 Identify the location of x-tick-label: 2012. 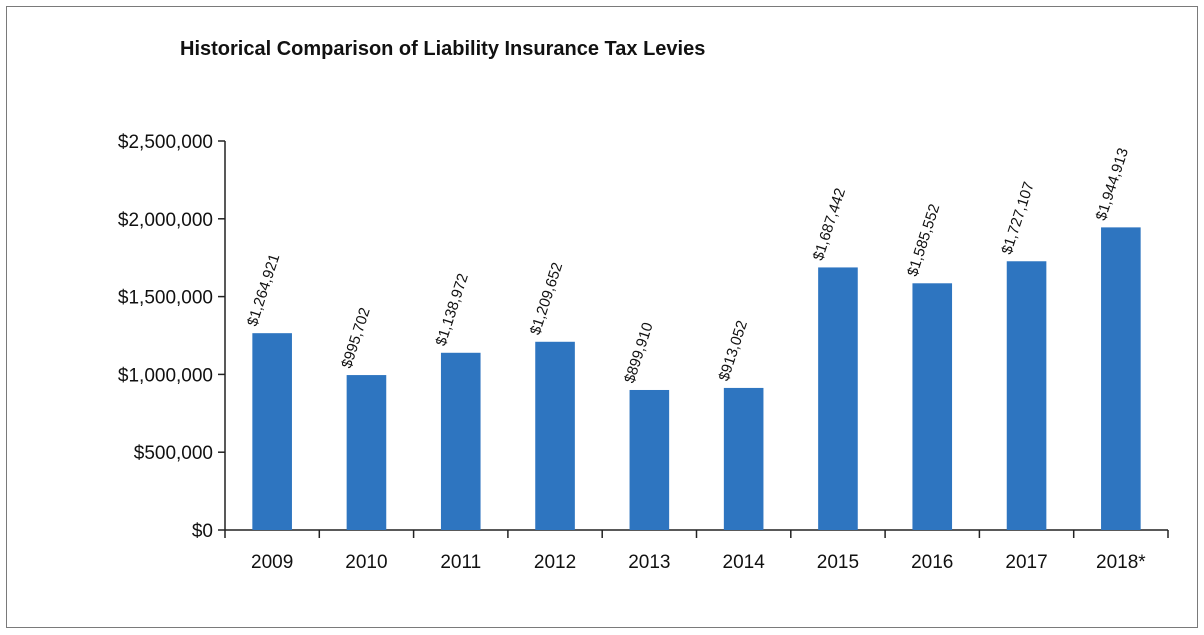
(555, 562).